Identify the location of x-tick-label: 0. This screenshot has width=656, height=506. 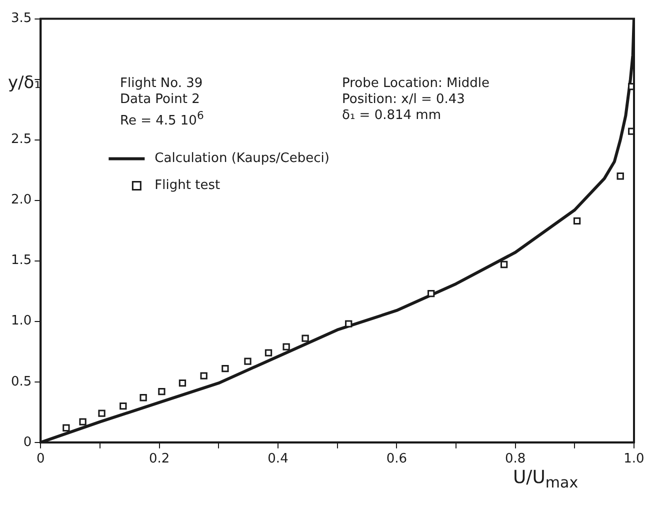
(40, 459).